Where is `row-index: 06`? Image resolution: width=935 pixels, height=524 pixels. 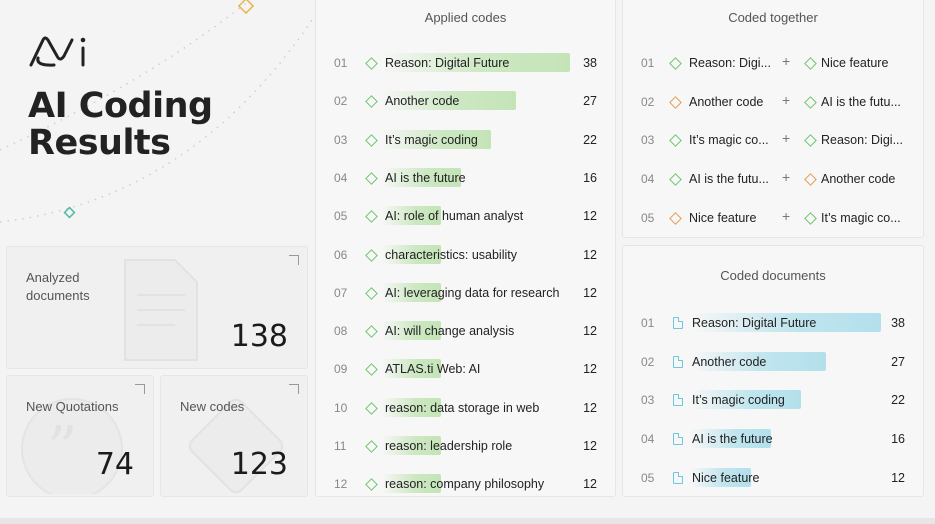
row-index: 06 is located at coordinates (341, 254).